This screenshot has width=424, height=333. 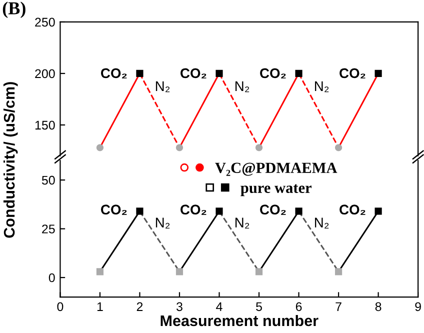 What do you see at coordinates (60, 307) in the screenshot?
I see `x-tick-label: 0` at bounding box center [60, 307].